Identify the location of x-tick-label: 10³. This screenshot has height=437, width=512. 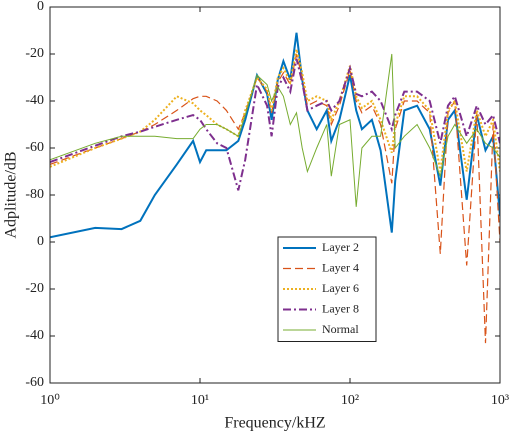
(500, 400).